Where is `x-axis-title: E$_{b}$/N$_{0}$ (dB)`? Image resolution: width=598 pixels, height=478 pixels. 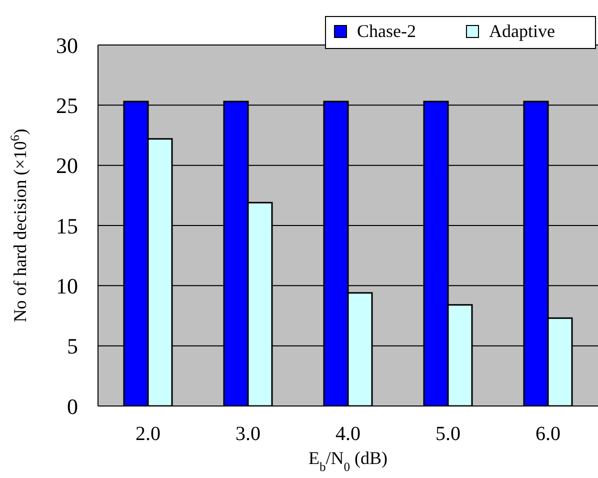 x-axis-title: E$_{b}$/N$_{0}$ (dB) is located at coordinates (348, 461).